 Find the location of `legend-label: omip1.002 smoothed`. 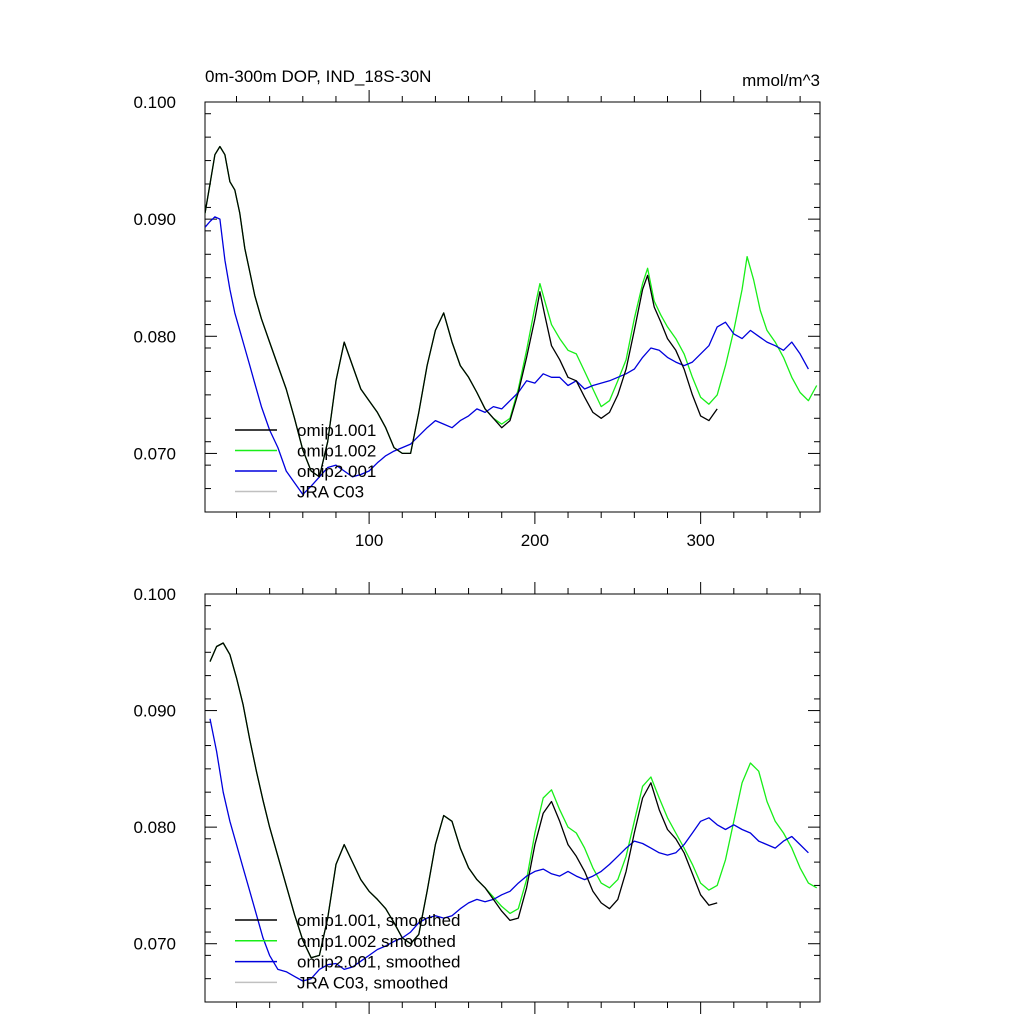

legend-label: omip1.002 smoothed is located at coordinates (376, 941).